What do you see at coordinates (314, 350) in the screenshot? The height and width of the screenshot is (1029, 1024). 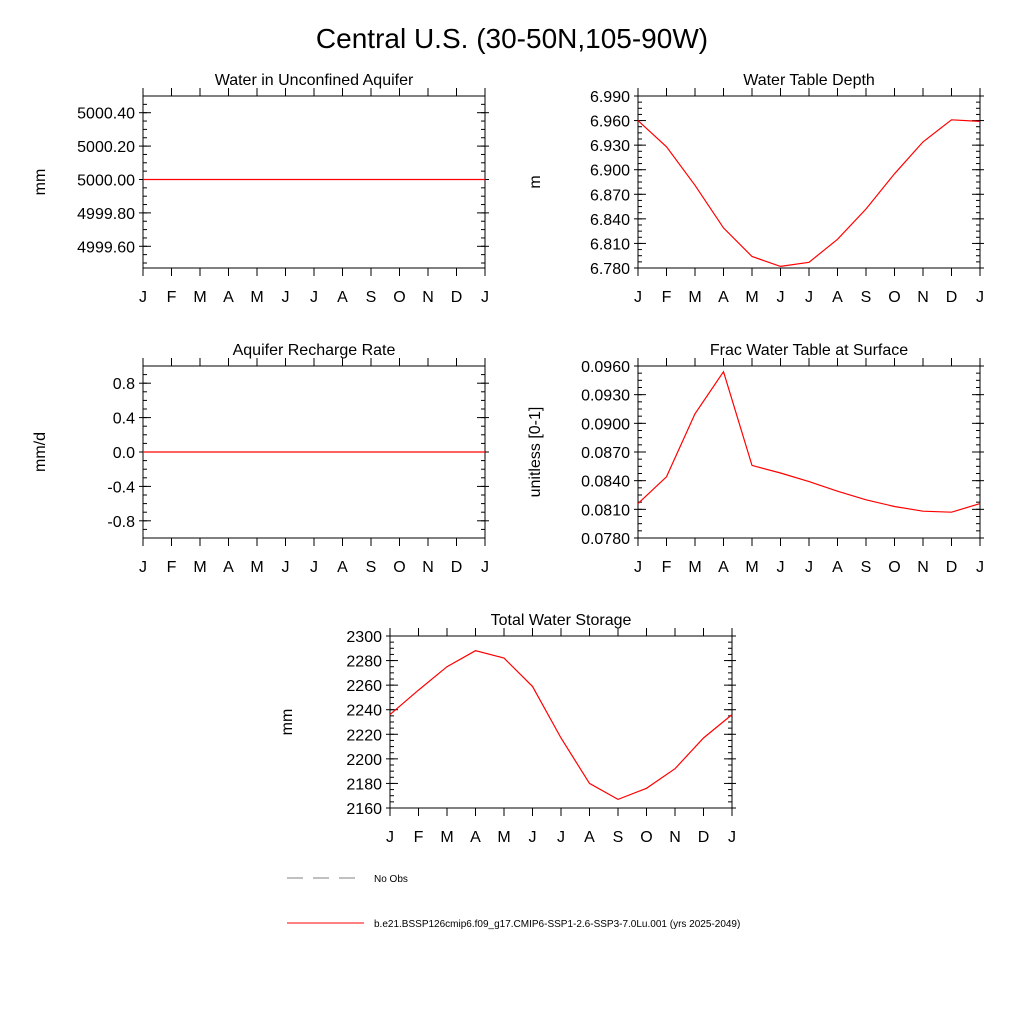 I see `chart-title: Aquifer Recharge Rate` at bounding box center [314, 350].